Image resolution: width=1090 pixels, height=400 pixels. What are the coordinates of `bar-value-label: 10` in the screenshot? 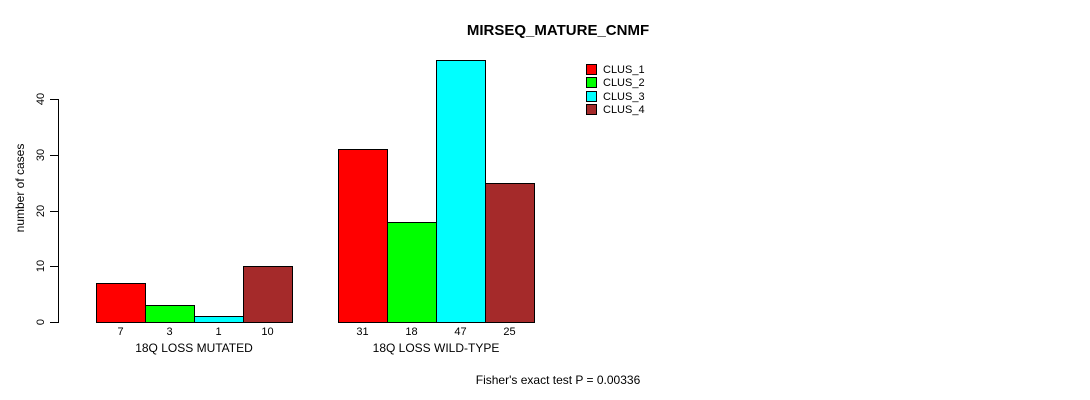 It's located at (267, 332).